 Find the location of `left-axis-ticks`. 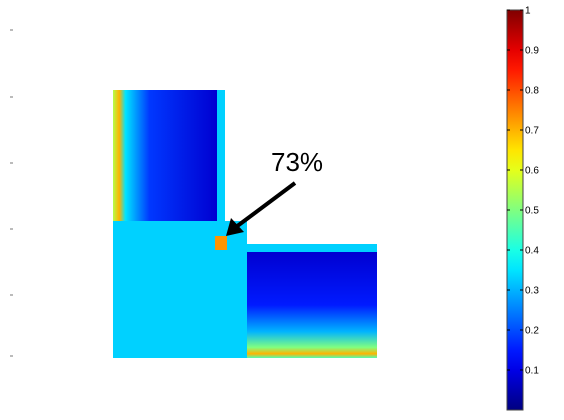

left-axis-ticks is located at coordinates (11, 193).